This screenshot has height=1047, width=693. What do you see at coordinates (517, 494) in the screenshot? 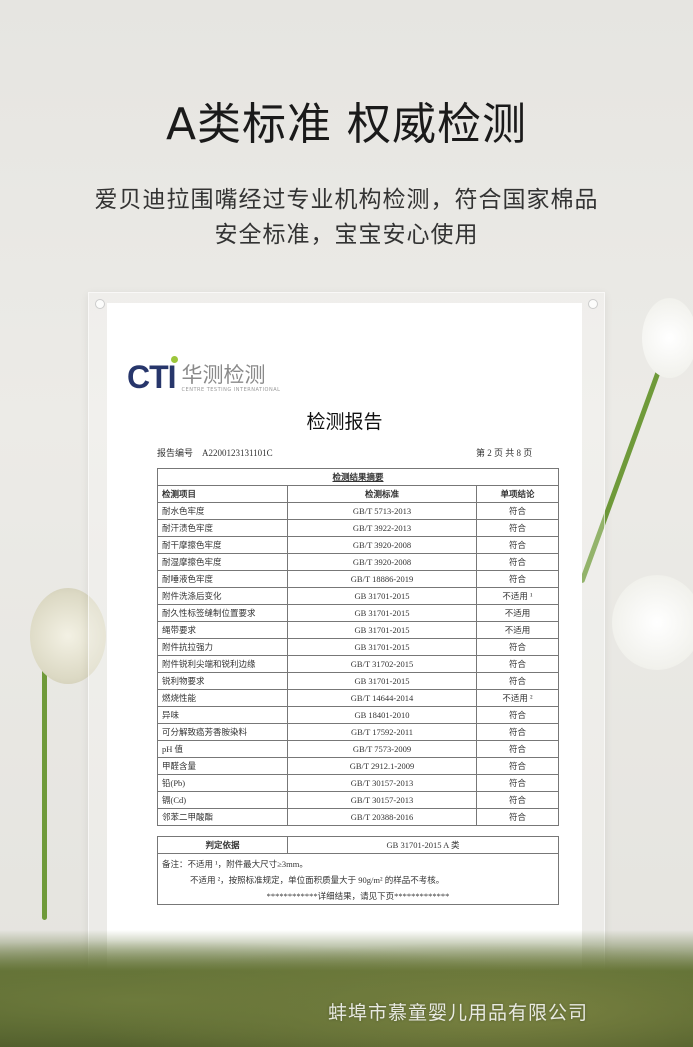
I see `column-header: 单项结论` at bounding box center [517, 494].